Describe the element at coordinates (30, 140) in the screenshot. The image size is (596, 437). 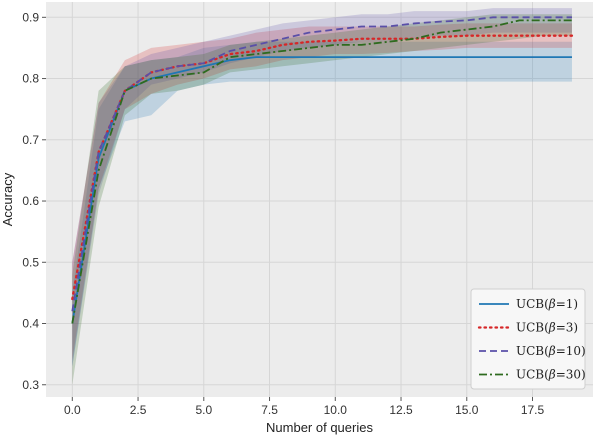
I see `y-tick-label-4: 0.7` at that location.